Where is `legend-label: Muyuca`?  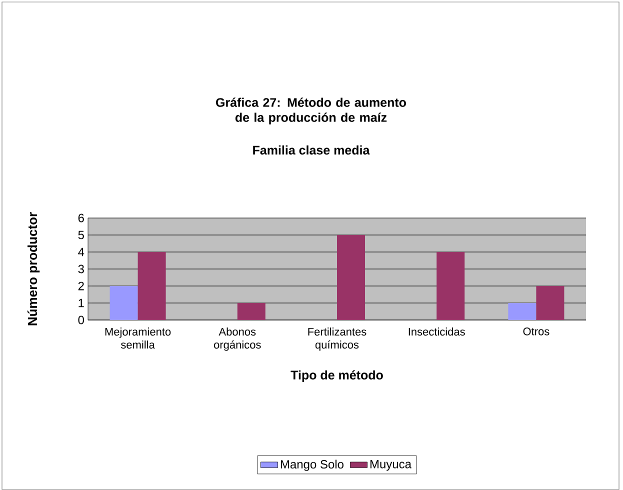
legend-label: Muyuca is located at coordinates (391, 465).